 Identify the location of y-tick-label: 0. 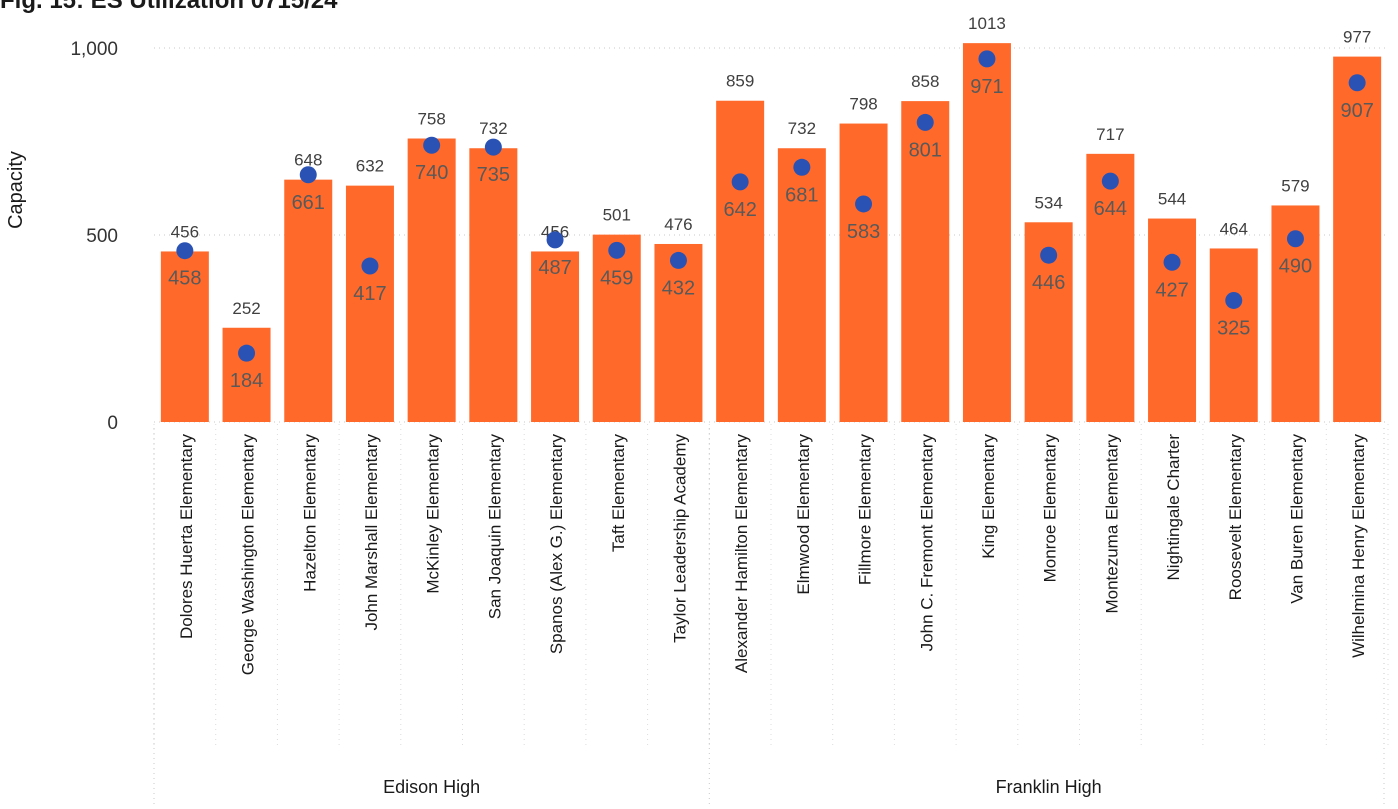
(112, 423).